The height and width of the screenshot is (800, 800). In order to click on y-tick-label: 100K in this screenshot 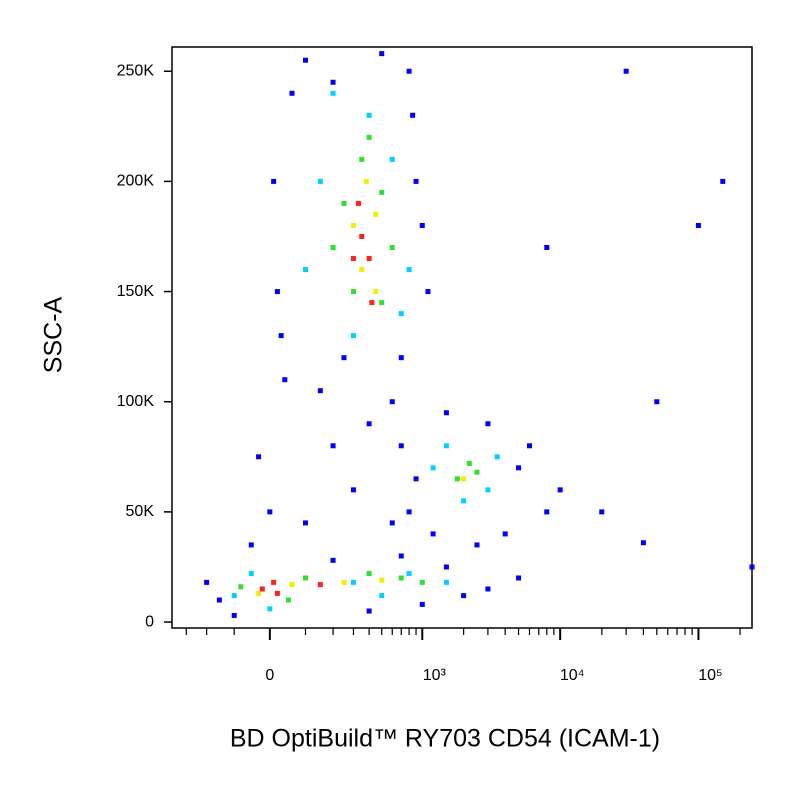, I will do `click(136, 401)`.